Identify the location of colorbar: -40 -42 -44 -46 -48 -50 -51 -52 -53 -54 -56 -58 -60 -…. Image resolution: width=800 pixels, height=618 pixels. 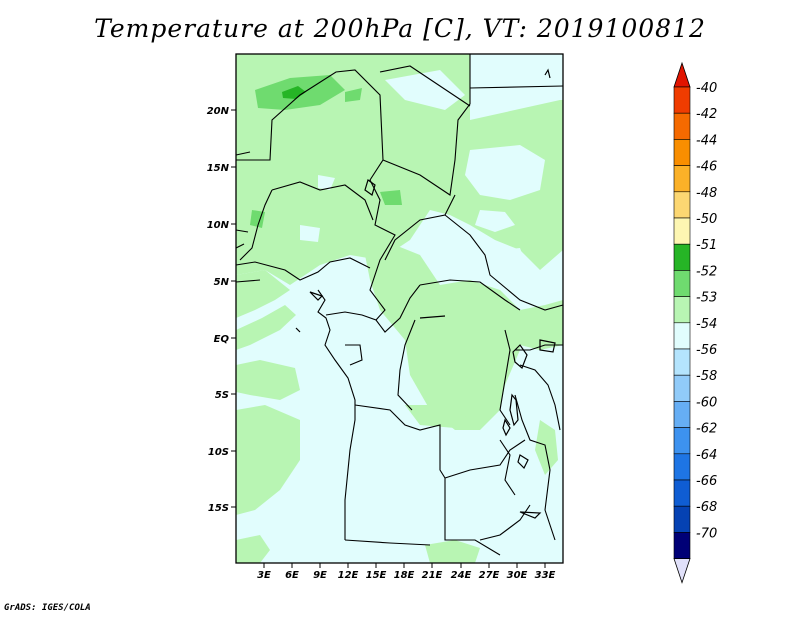
(695, 322).